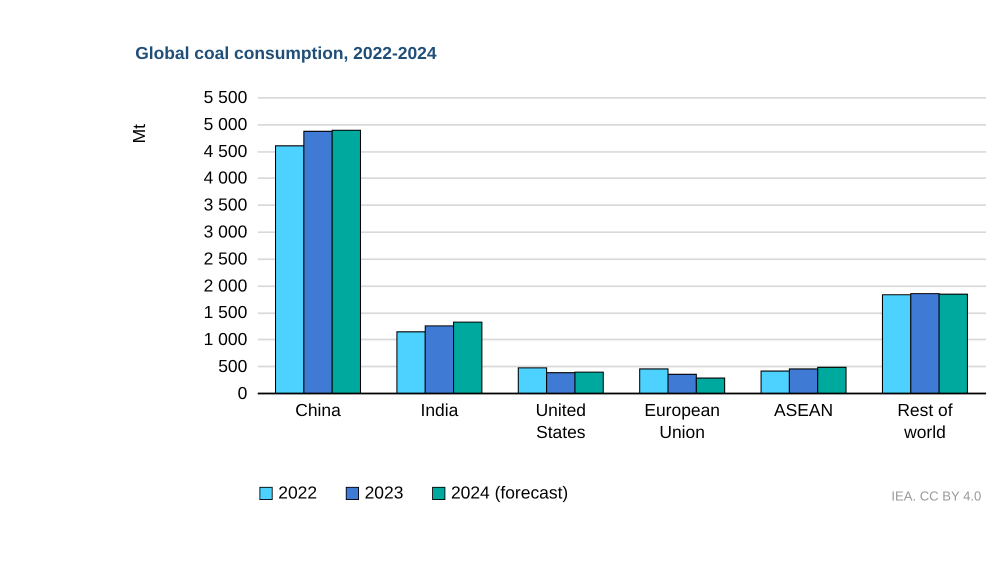 This screenshot has height=562, width=990. Describe the element at coordinates (286, 53) in the screenshot. I see `chart-title: Global coal consumption, 2022-2024` at that location.